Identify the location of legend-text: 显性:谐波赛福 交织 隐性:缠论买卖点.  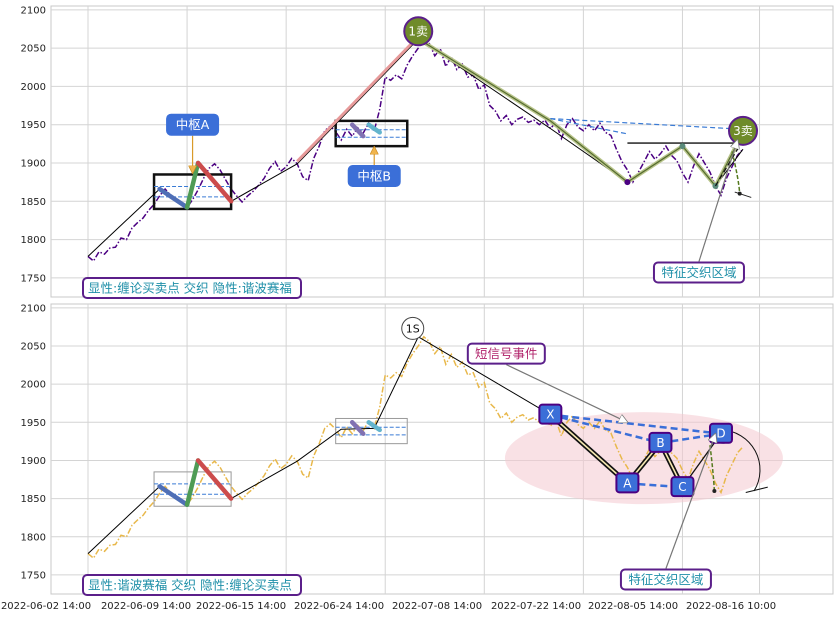
(190, 585).